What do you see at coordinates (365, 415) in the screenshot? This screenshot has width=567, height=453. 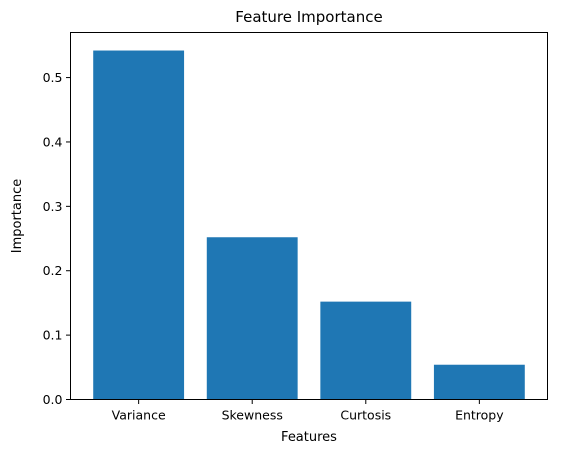 I see `x-tick-label: Curtosis` at bounding box center [365, 415].